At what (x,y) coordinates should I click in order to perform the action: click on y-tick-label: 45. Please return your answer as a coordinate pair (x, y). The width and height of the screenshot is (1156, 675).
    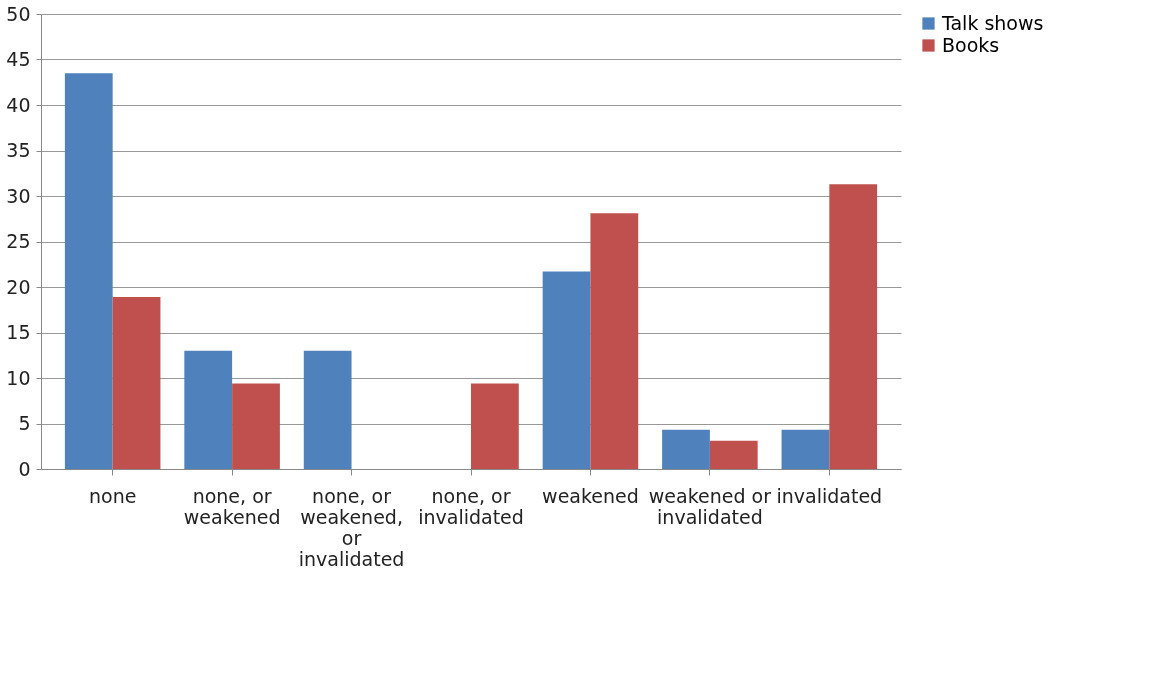
    Looking at the image, I should click on (18, 59).